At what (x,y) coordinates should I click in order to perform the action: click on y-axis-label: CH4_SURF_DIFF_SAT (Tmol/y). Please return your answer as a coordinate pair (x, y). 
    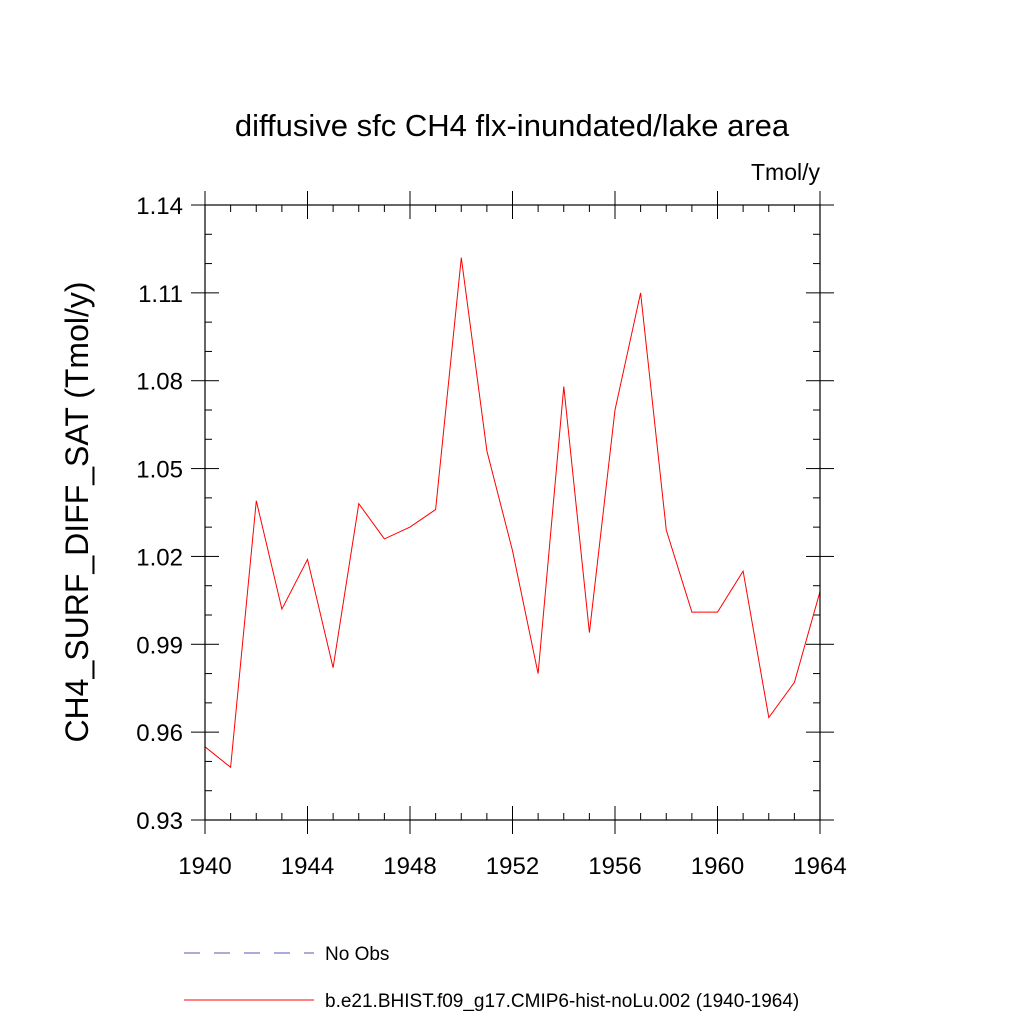
    Looking at the image, I should click on (77, 511).